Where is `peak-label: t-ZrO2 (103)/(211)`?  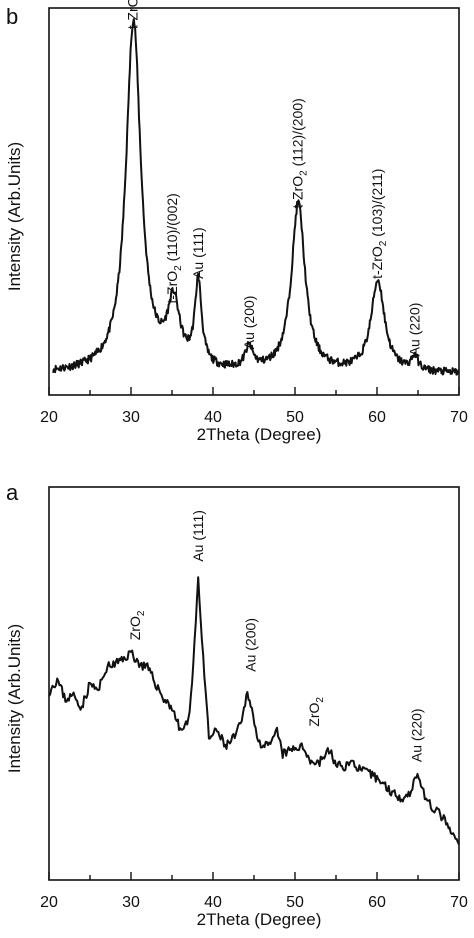
peak-label: t-ZrO2 (103)/(211) is located at coordinates (379, 224).